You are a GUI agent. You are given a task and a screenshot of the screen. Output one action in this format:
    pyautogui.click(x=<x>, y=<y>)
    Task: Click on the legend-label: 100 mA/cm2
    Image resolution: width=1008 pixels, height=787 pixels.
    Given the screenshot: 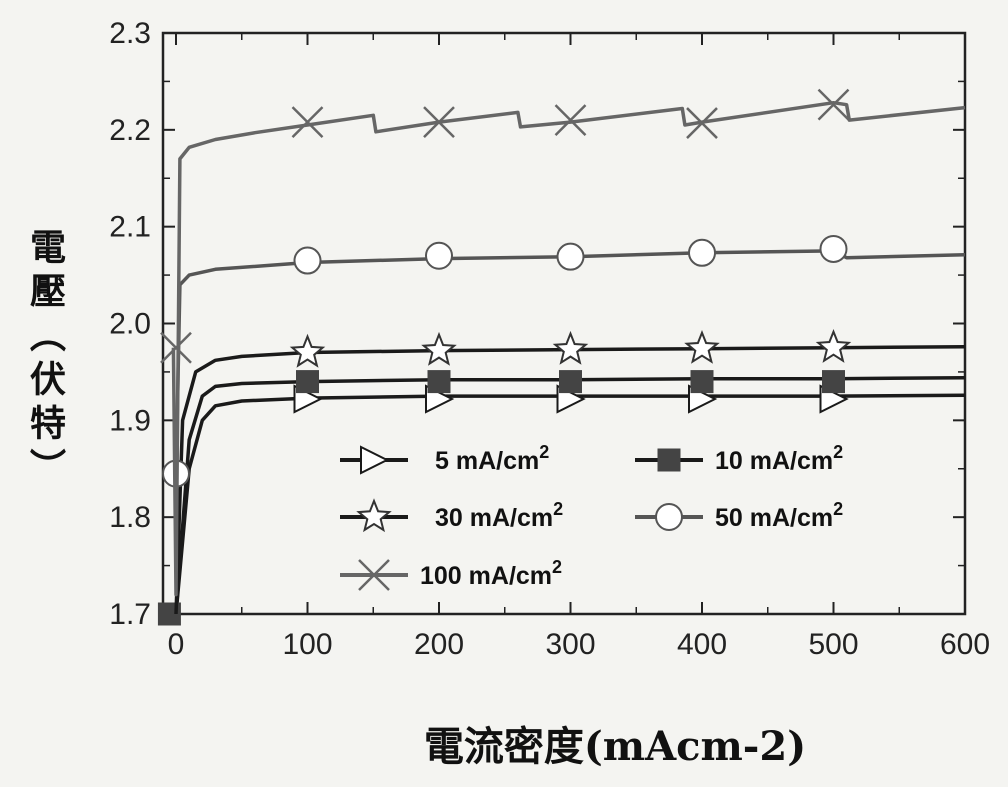 What is the action you would take?
    pyautogui.click(x=491, y=573)
    